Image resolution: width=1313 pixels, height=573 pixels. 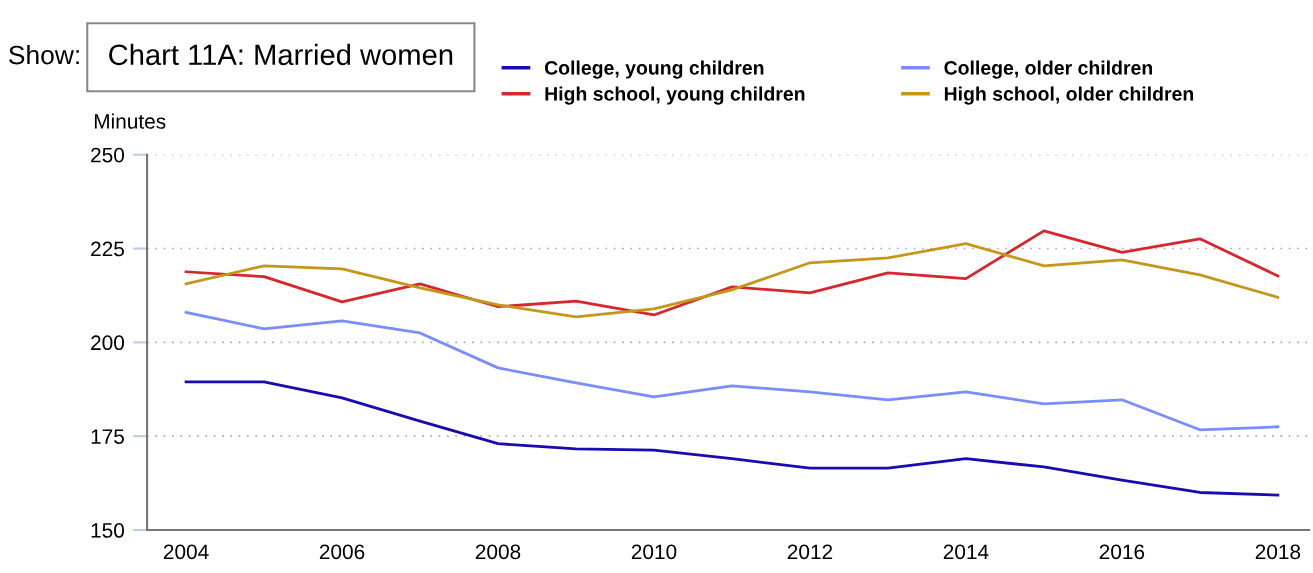 What do you see at coordinates (810, 552) in the screenshot?
I see `x-tick-label: 2012` at bounding box center [810, 552].